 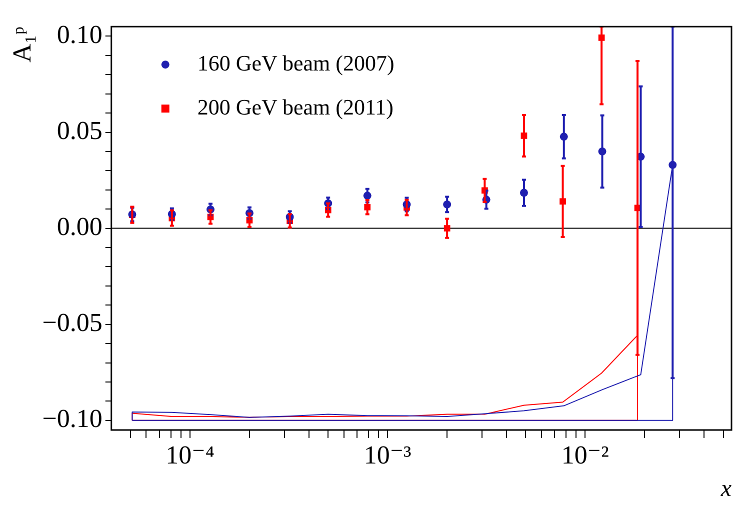 What do you see at coordinates (79, 227) in the screenshot?
I see `y-tick-label: 0.00` at bounding box center [79, 227].